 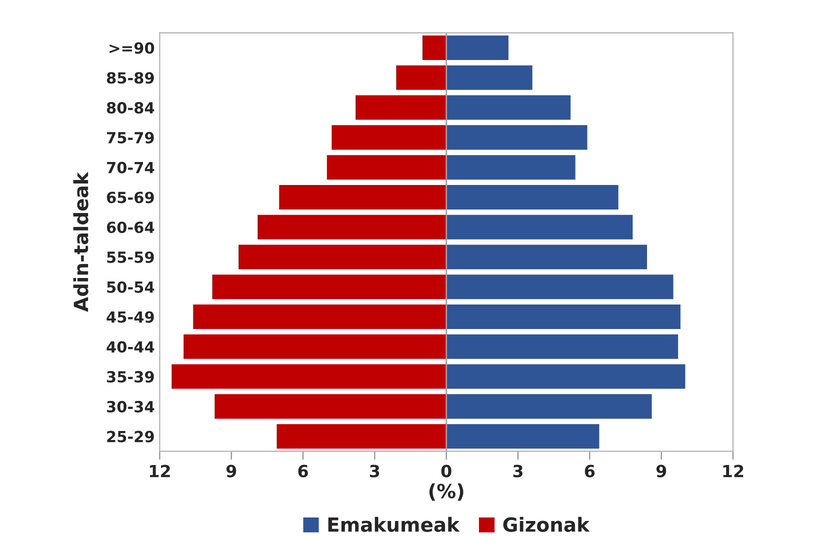 I want to click on y-tick-label: 35-39, so click(x=130, y=377).